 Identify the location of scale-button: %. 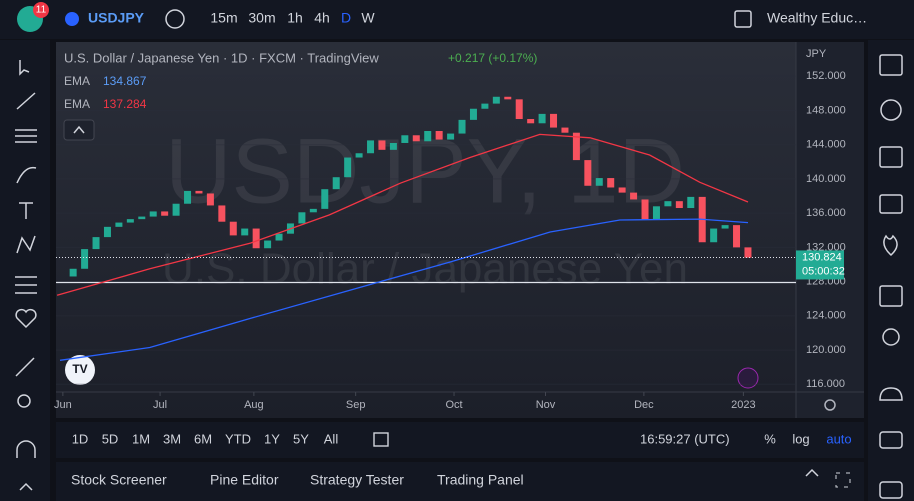
(770, 438).